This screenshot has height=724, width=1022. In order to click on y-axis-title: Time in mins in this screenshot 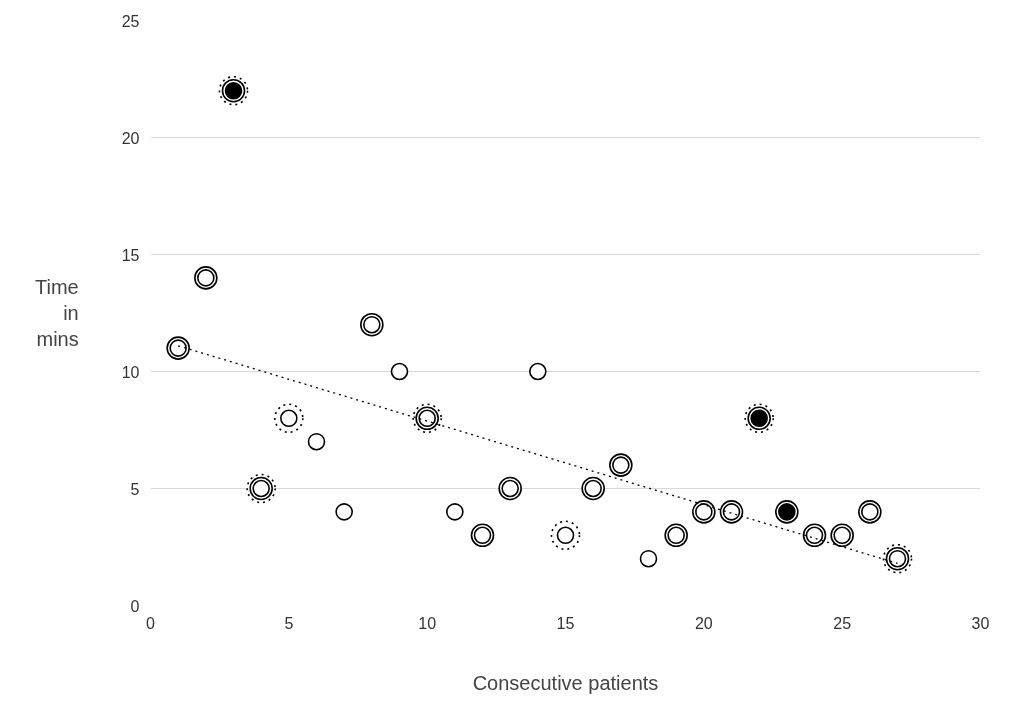, I will do `click(57, 313)`.